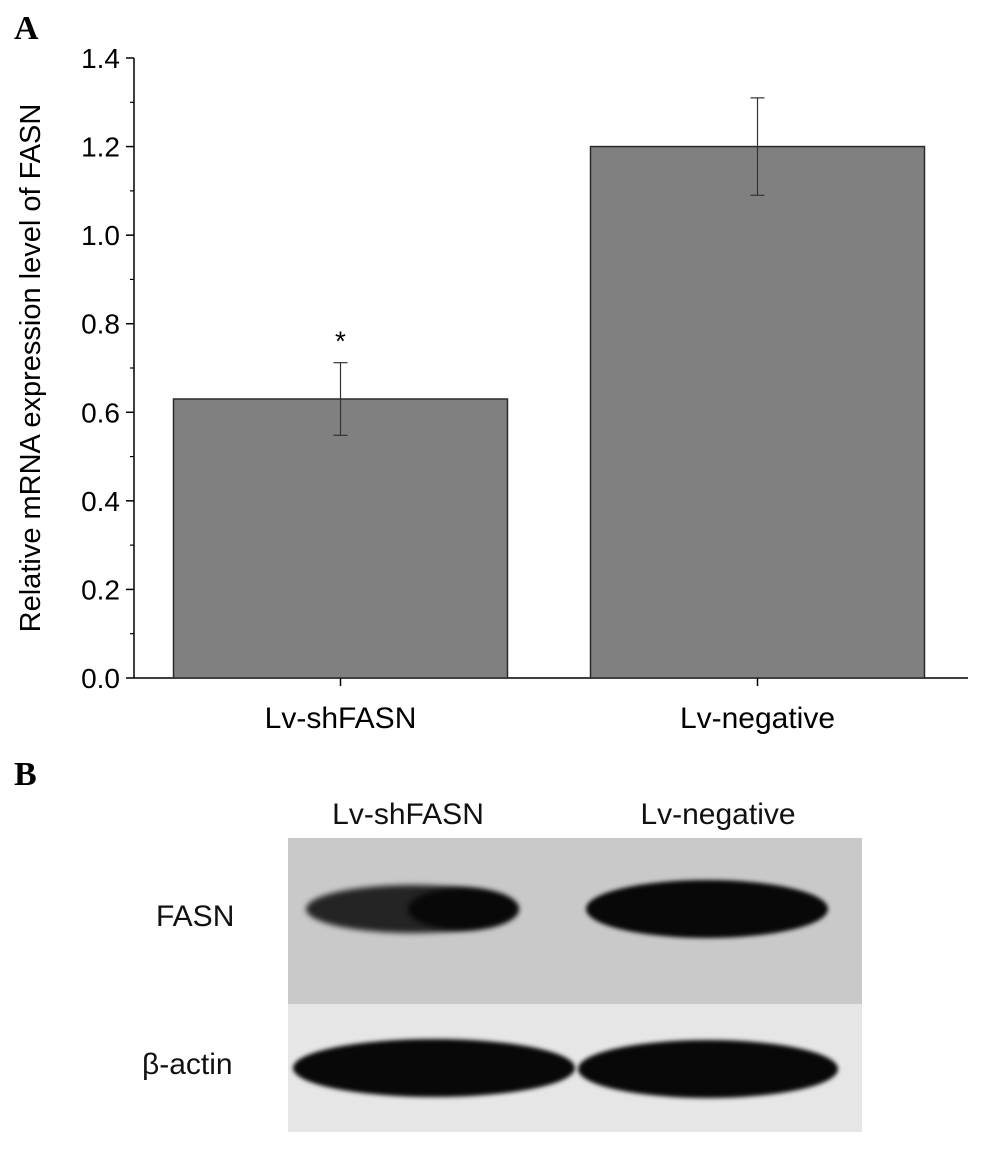  I want to click on actin-band-shfasn, so click(434, 1068).